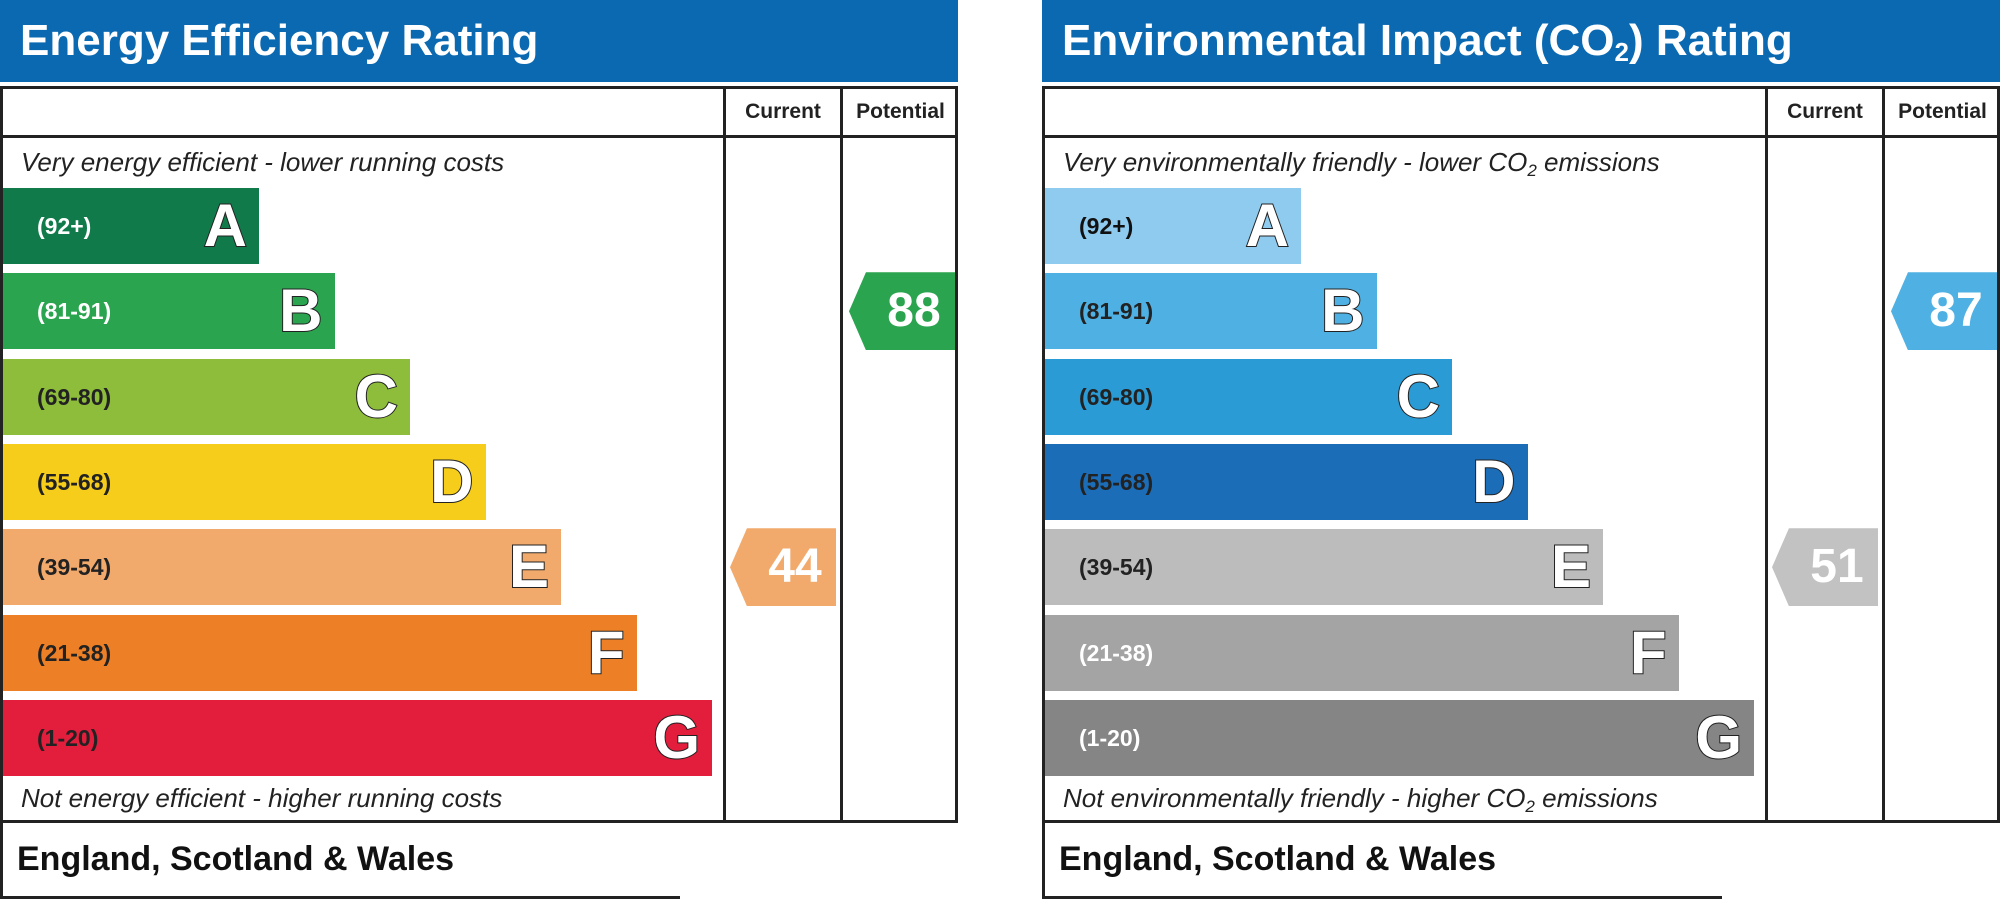 This screenshot has width=2000, height=899. What do you see at coordinates (1944, 311) in the screenshot?
I see `potential-rating-arrow: 87` at bounding box center [1944, 311].